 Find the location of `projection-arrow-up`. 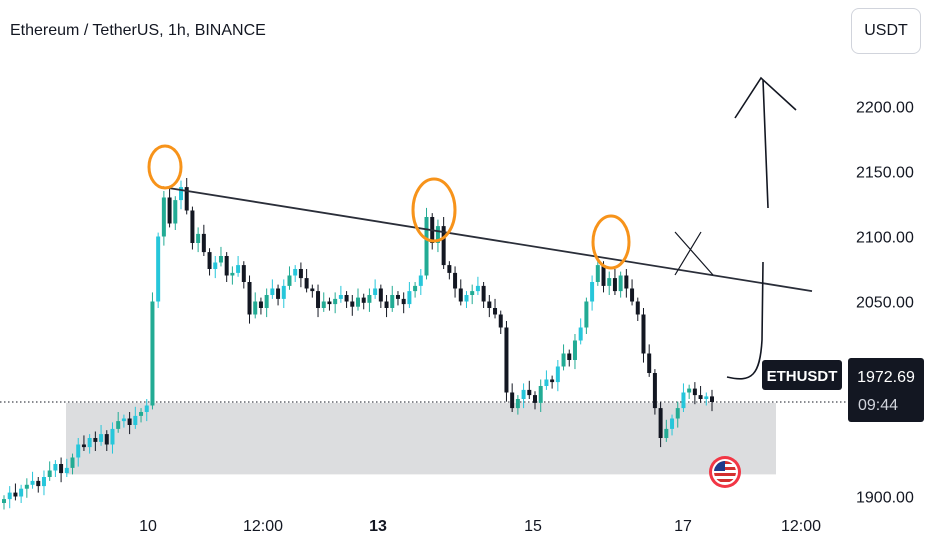

projection-arrow-up is located at coordinates (765, 142).